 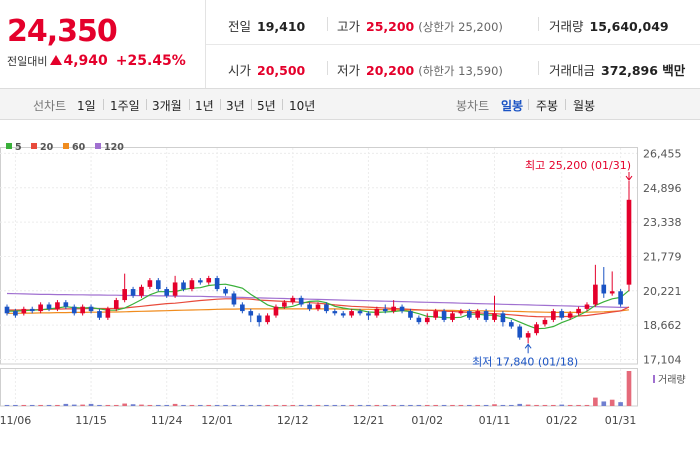 I want to click on prev-close-cell: 전일 19,410, so click(x=266, y=25).